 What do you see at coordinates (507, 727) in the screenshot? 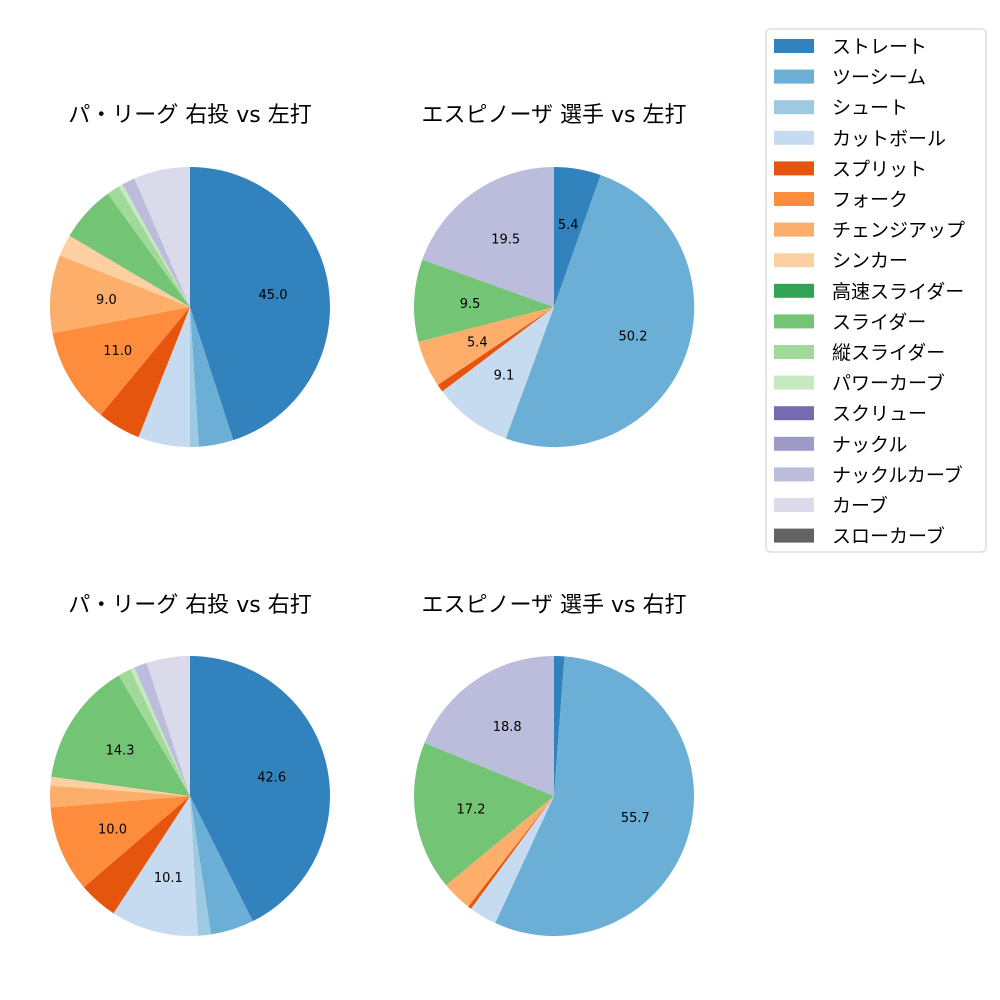
I see `slice-label: 18.8` at bounding box center [507, 727].